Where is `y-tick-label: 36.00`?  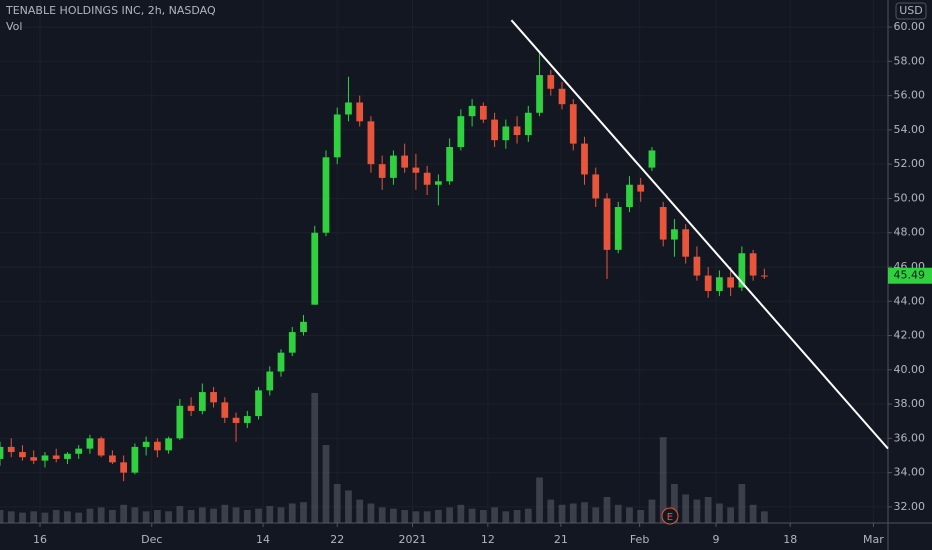 y-tick-label: 36.00 is located at coordinates (910, 437).